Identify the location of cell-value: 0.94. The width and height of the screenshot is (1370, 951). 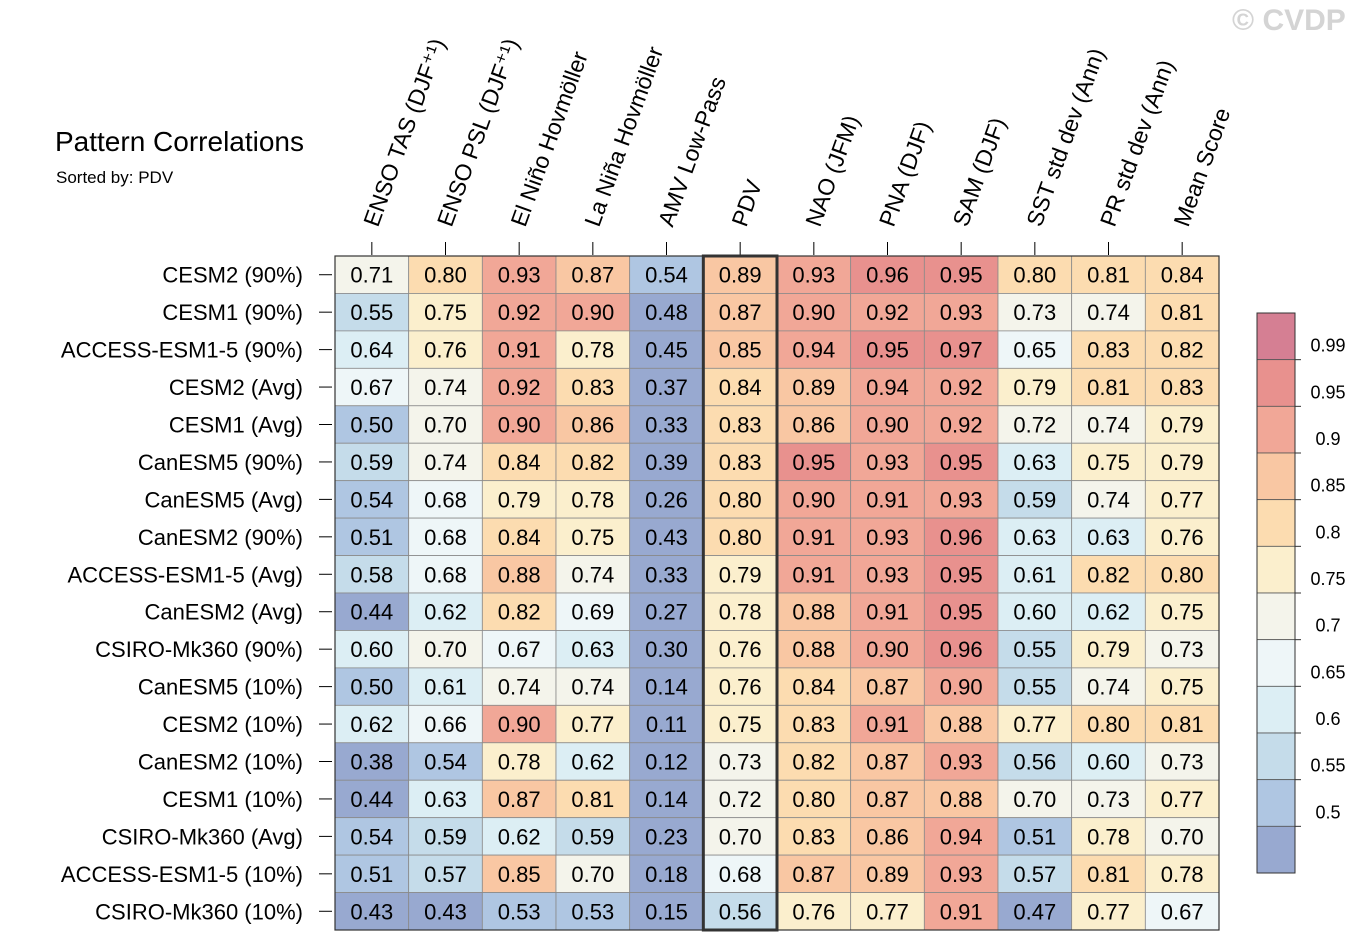
(887, 387).